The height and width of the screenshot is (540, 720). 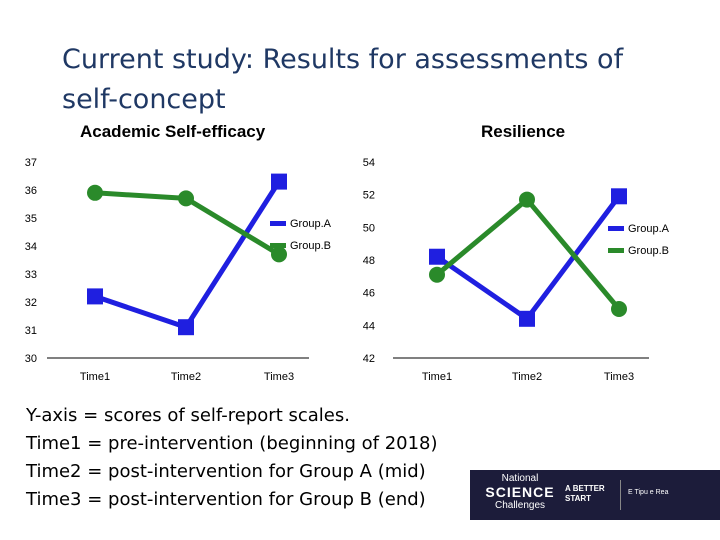 I want to click on y-tick-label: 48, so click(x=369, y=261).